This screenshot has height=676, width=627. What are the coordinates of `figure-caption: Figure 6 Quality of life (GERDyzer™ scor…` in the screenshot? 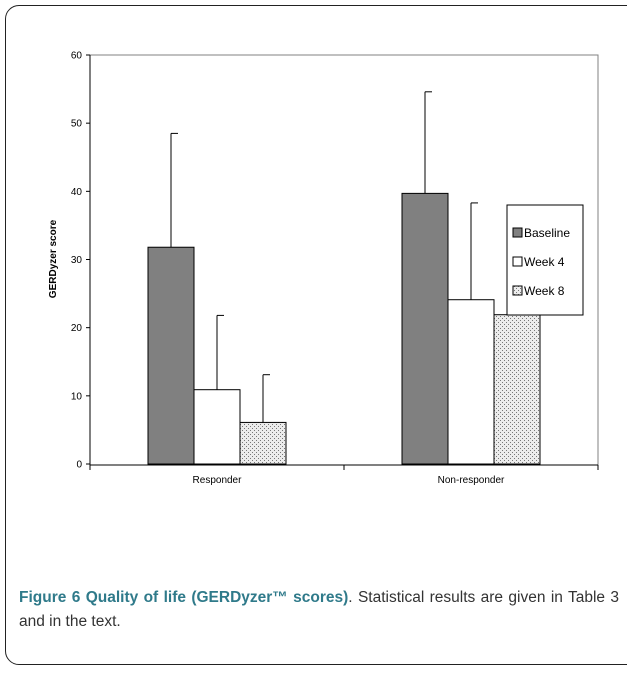 It's located at (319, 610).